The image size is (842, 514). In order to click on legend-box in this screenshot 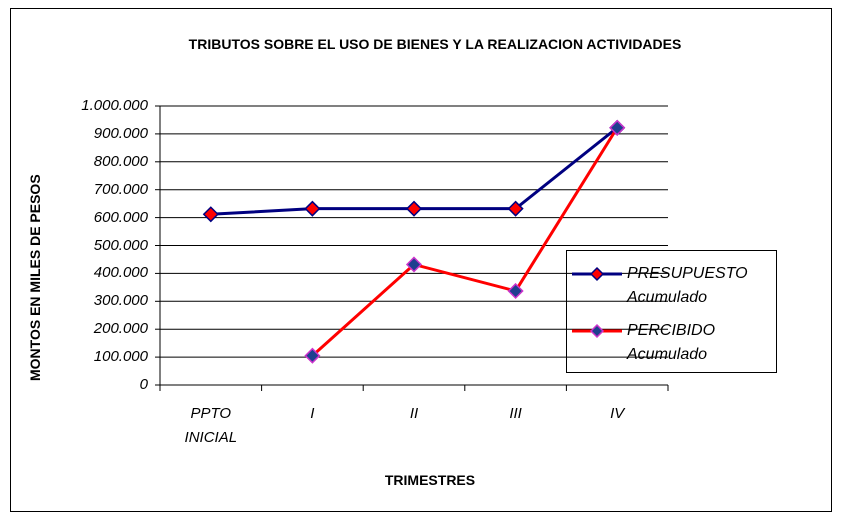, I will do `click(671, 311)`.